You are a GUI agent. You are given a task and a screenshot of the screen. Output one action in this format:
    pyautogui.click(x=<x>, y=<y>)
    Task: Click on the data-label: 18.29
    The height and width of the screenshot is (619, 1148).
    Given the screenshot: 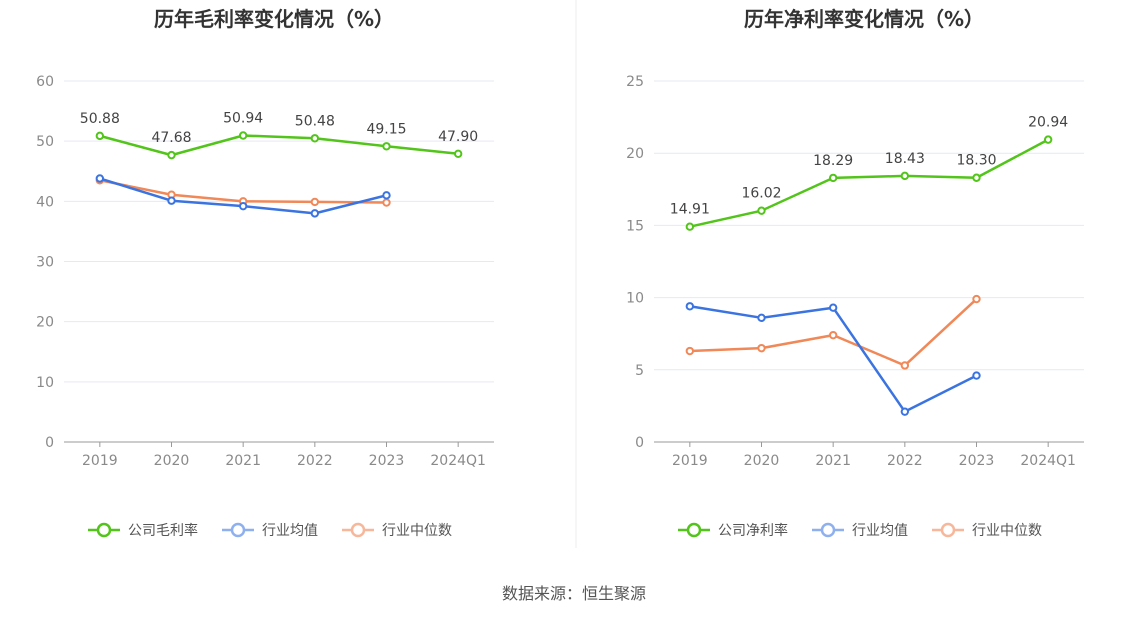 What is the action you would take?
    pyautogui.click(x=833, y=161)
    